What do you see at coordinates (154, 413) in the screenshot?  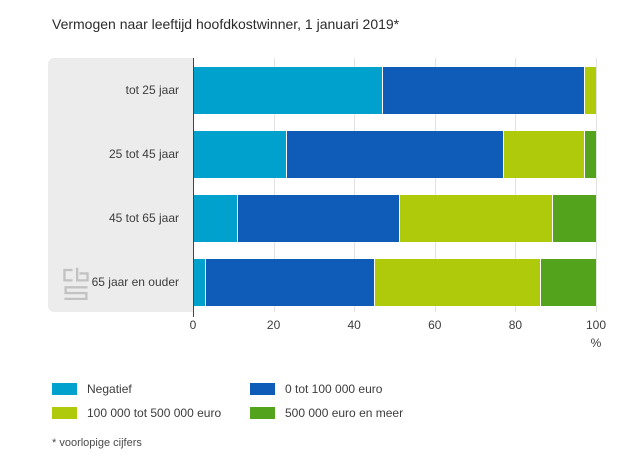 I see `legend-label: 100 000 tot 500 000 euro` at bounding box center [154, 413].